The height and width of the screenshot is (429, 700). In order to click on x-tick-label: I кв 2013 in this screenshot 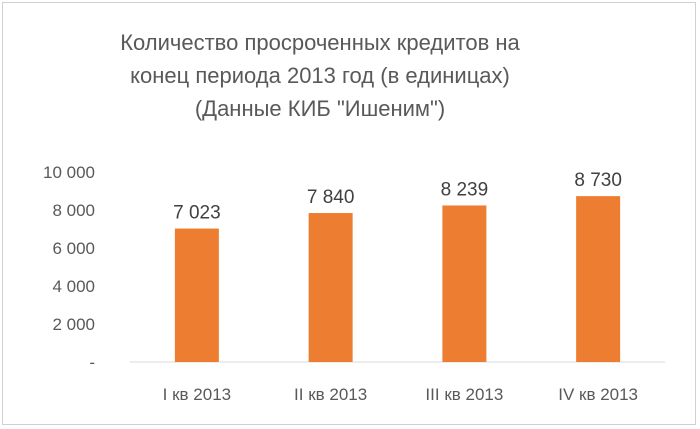, I will do `click(197, 394)`.